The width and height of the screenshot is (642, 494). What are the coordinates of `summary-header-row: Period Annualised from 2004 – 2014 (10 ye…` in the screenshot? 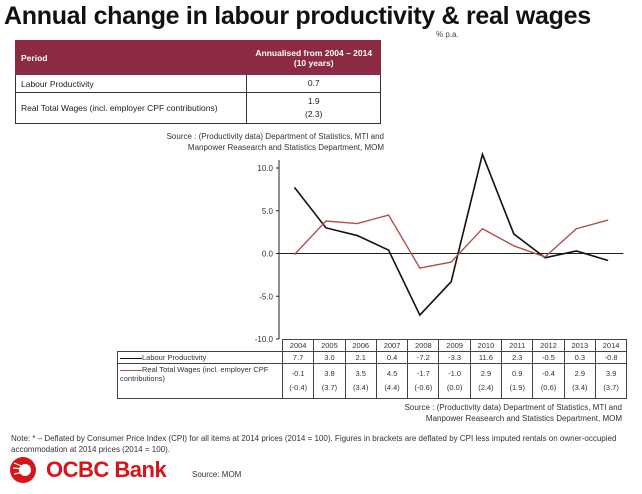 It's located at (197, 57).